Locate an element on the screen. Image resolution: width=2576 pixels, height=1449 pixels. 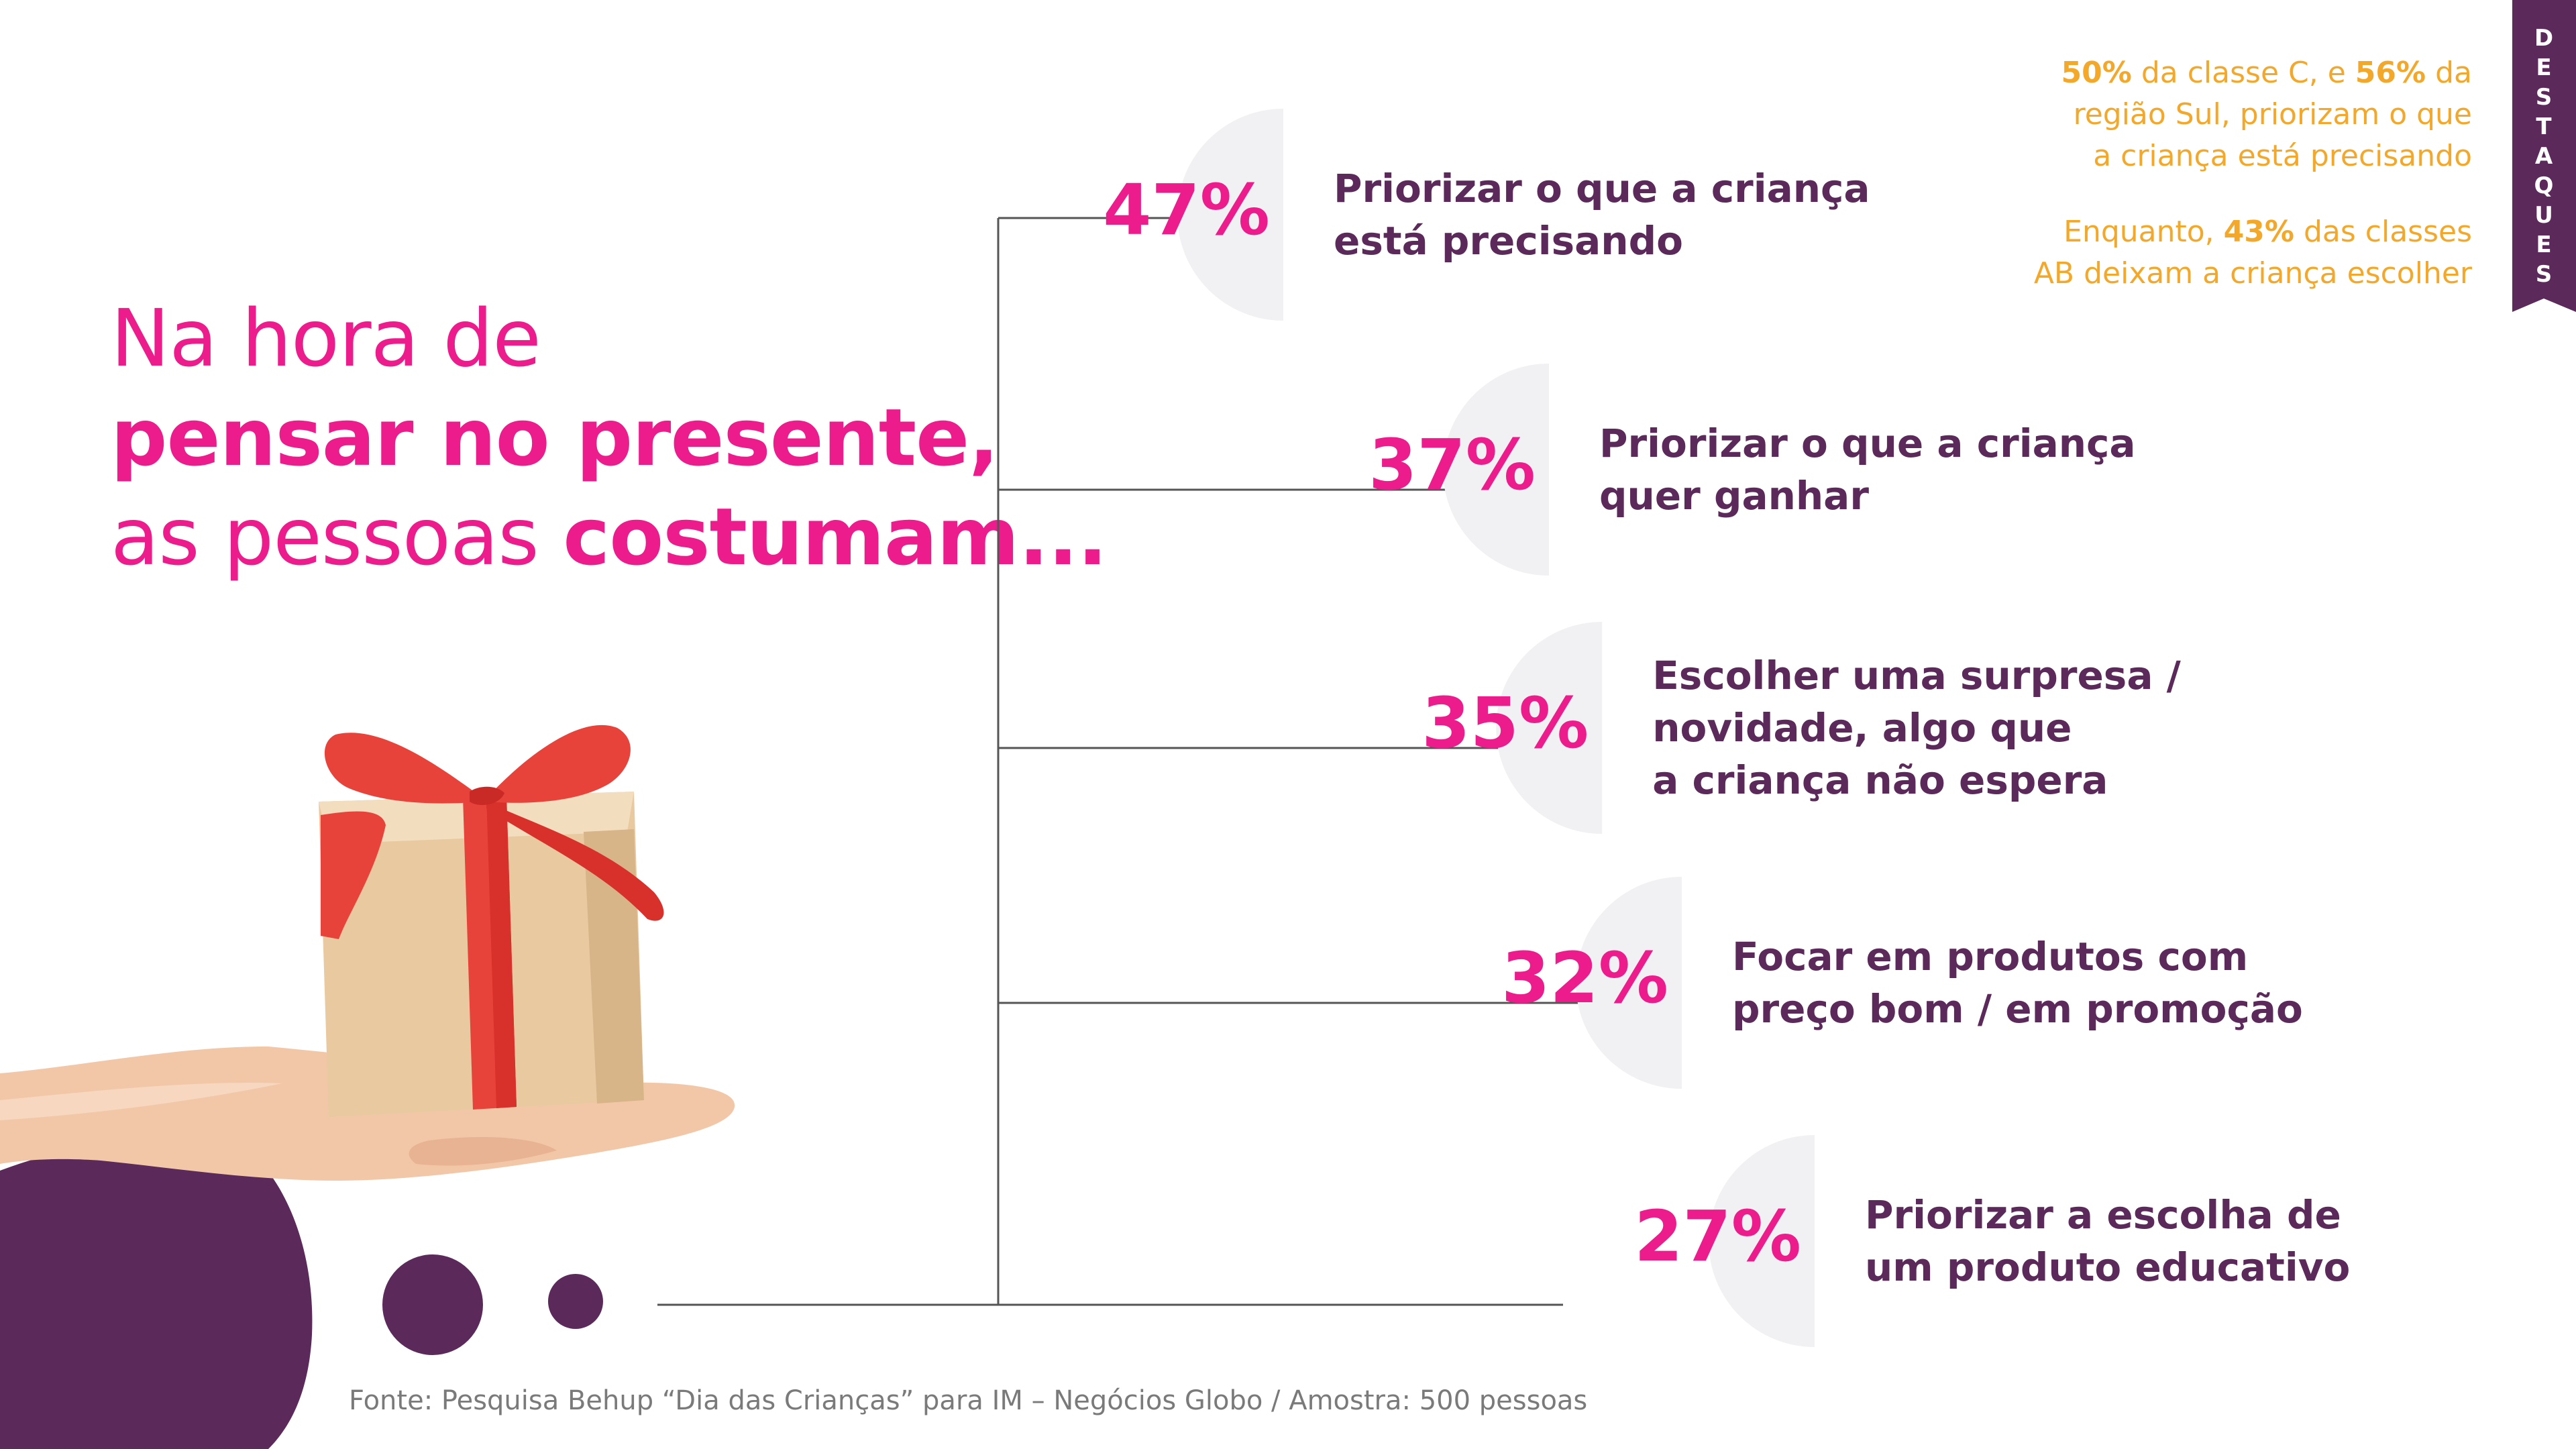
highlight-1-value-1: 50% is located at coordinates (2096, 73).